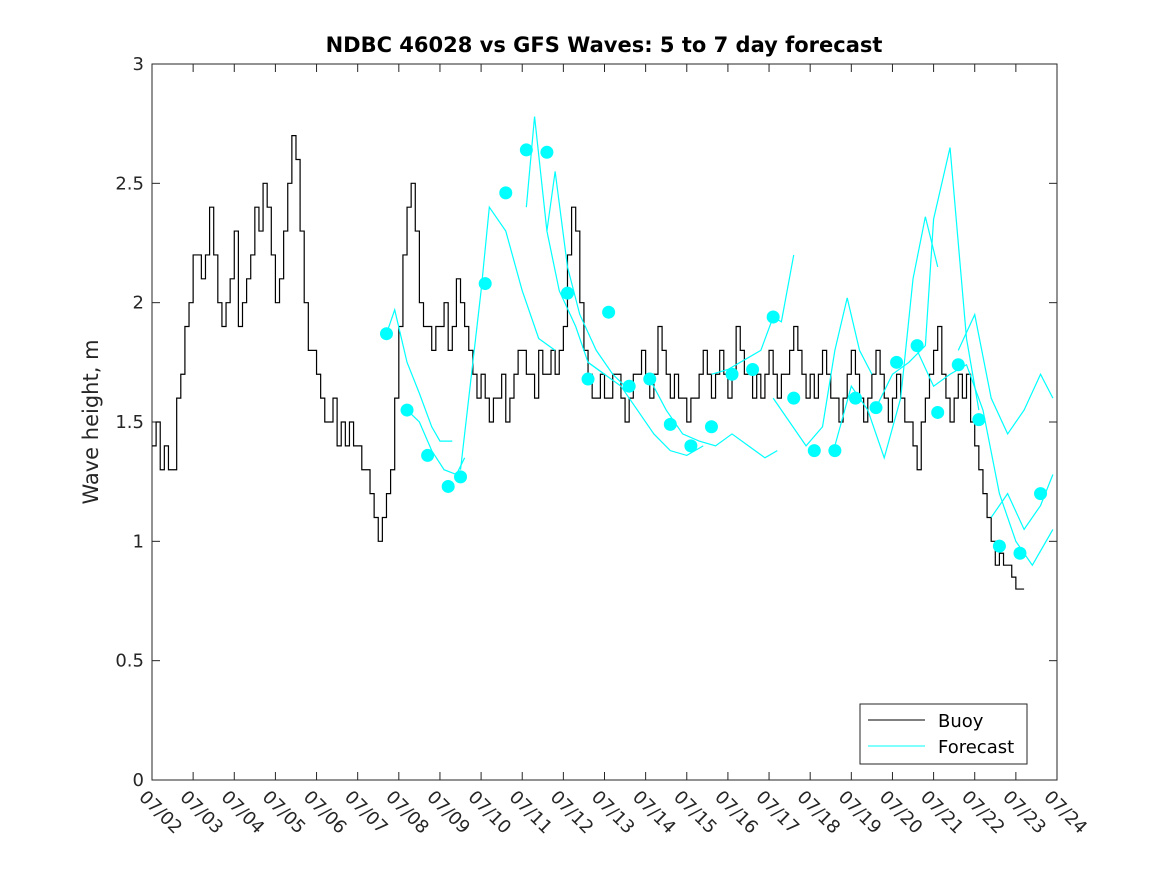  I want to click on x-tick-label: 07/18, so click(819, 813).